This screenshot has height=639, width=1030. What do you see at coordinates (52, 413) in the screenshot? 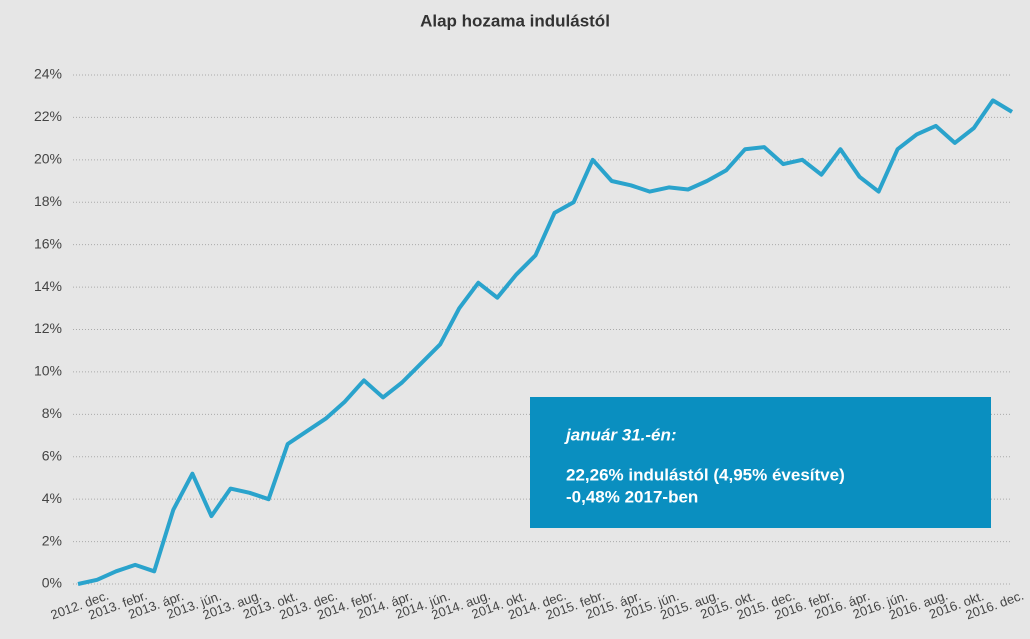
I see `y-tick-label: 8%` at bounding box center [52, 413].